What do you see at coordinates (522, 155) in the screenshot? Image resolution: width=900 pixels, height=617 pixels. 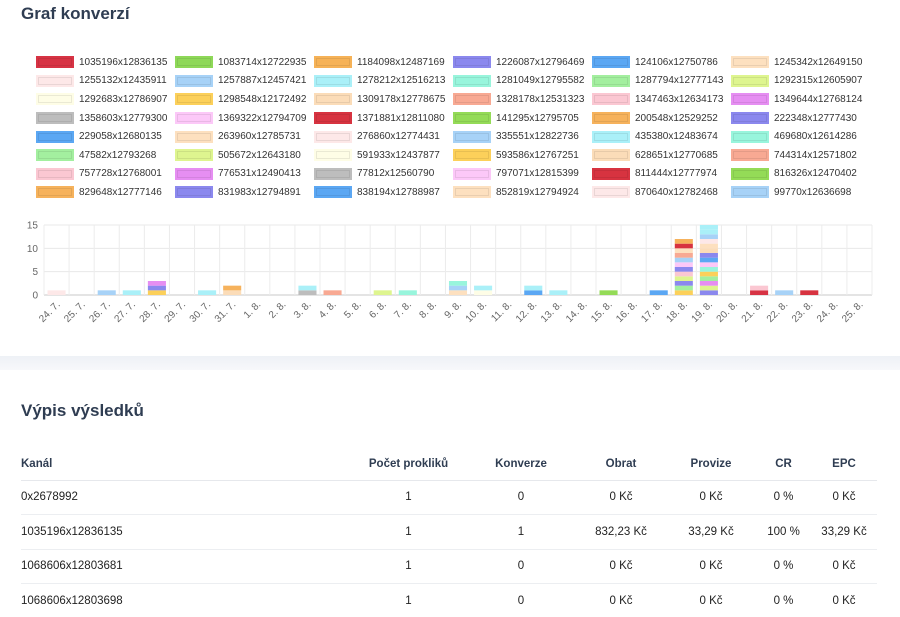 I see `legend-item: 593586x12767251` at bounding box center [522, 155].